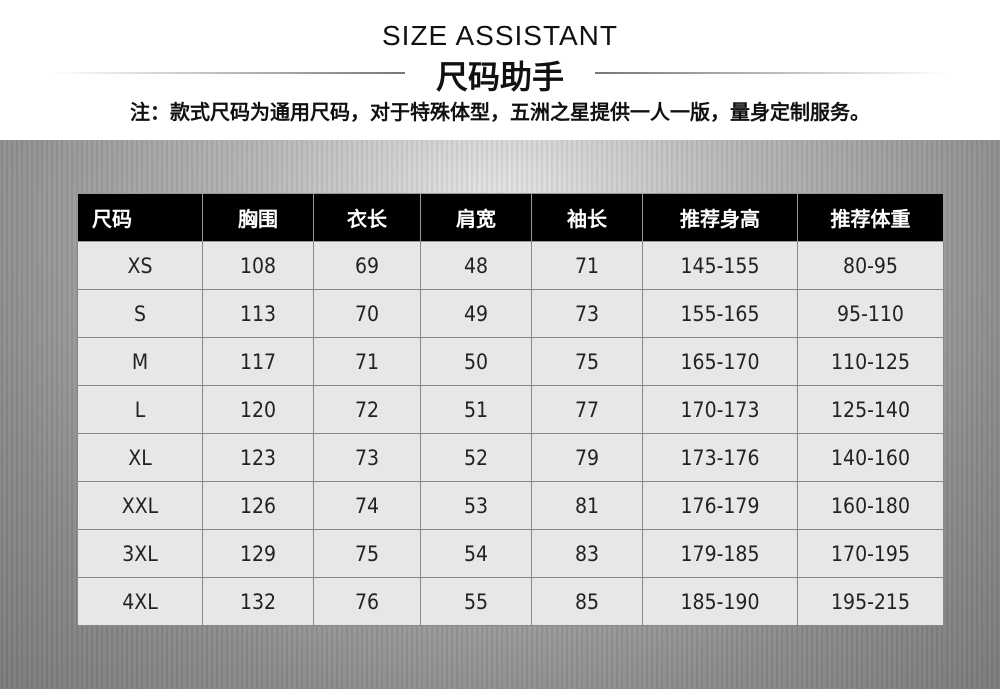  Describe the element at coordinates (476, 409) in the screenshot. I see `table-cell: 51` at that location.